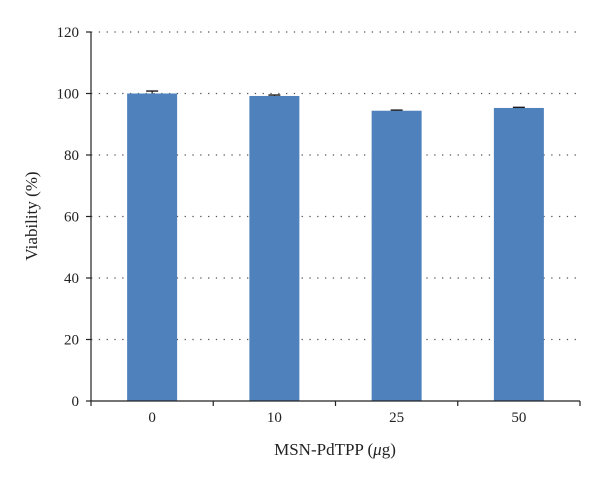  What do you see at coordinates (71, 341) in the screenshot?
I see `y-tick-label-1: 20` at bounding box center [71, 341].